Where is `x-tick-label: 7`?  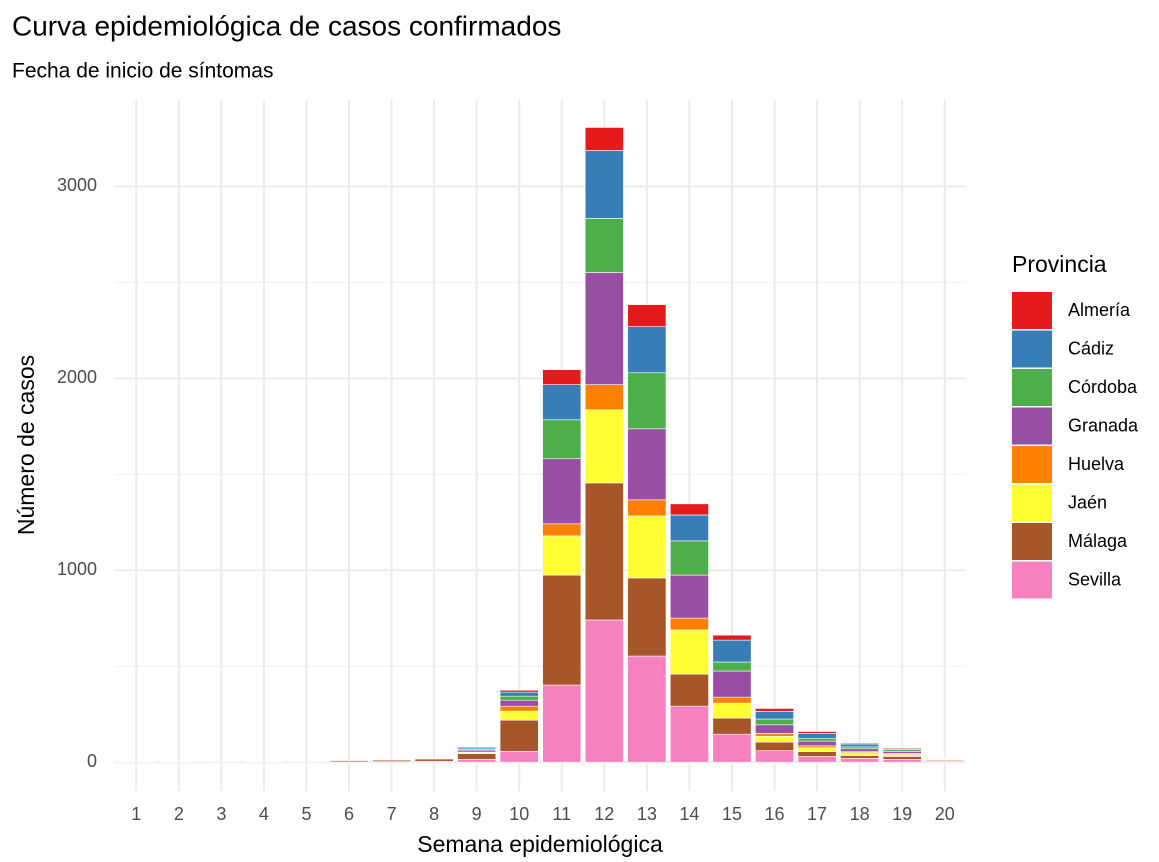
x-tick-label: 7 is located at coordinates (392, 814).